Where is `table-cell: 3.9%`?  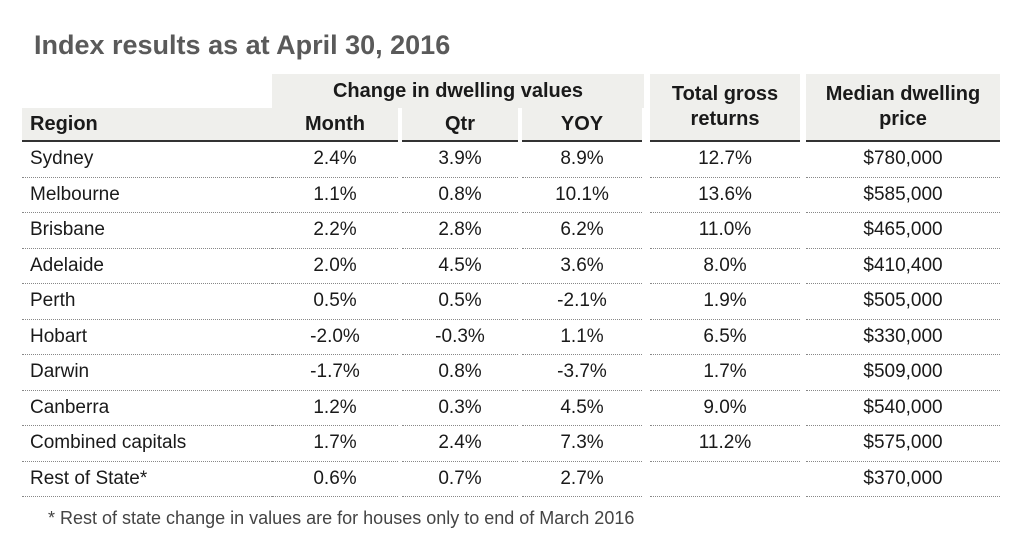
table-cell: 3.9% is located at coordinates (460, 160).